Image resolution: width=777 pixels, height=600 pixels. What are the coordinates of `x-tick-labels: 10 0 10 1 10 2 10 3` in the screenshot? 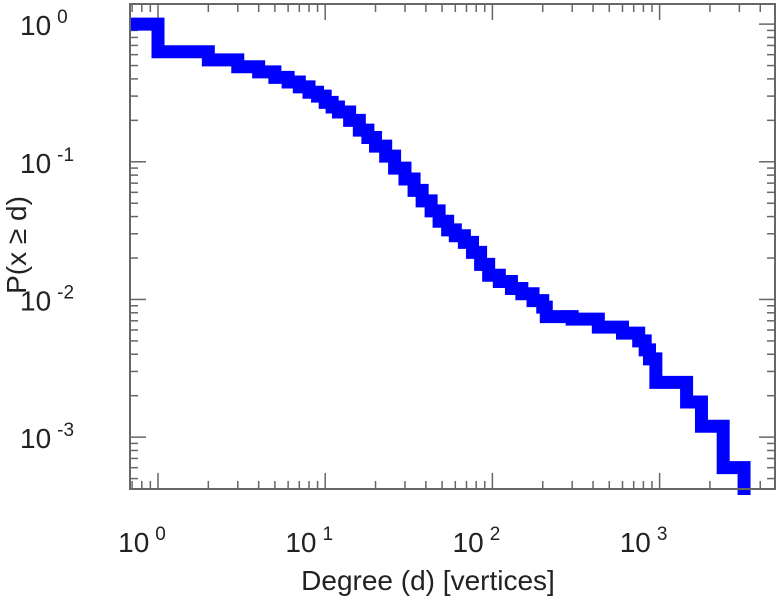 It's located at (392, 541).